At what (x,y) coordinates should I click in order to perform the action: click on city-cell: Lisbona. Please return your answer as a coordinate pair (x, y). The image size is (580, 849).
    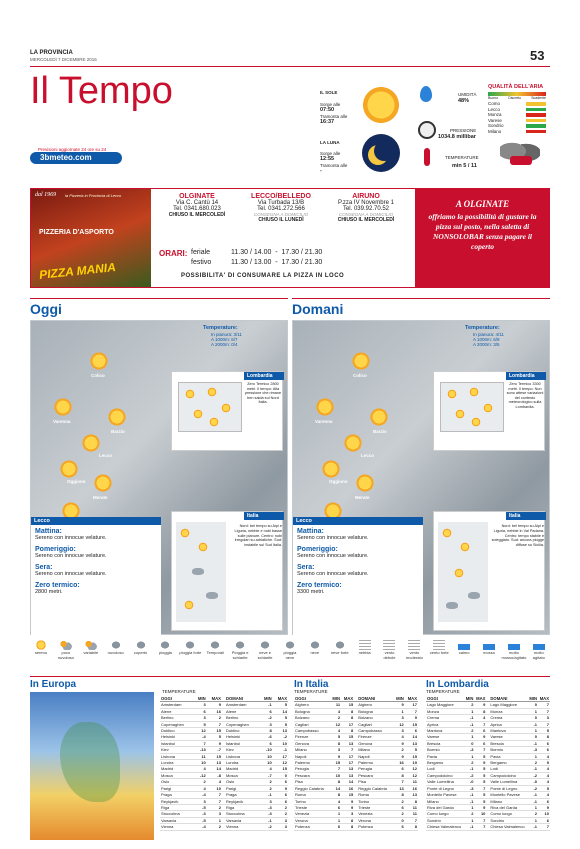
    Looking at the image, I should click on (240, 757).